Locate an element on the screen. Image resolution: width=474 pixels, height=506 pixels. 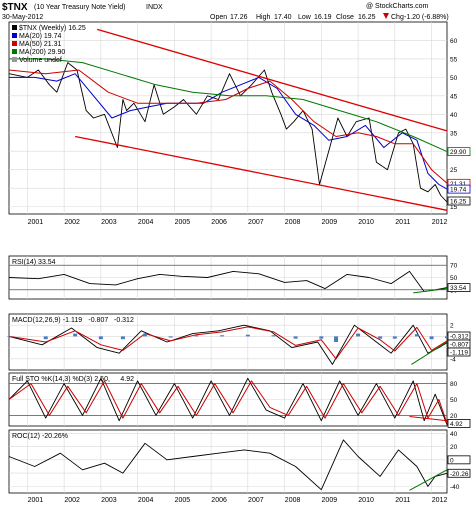
legend-entry: MA(200) 29.90 is located at coordinates (42, 52).